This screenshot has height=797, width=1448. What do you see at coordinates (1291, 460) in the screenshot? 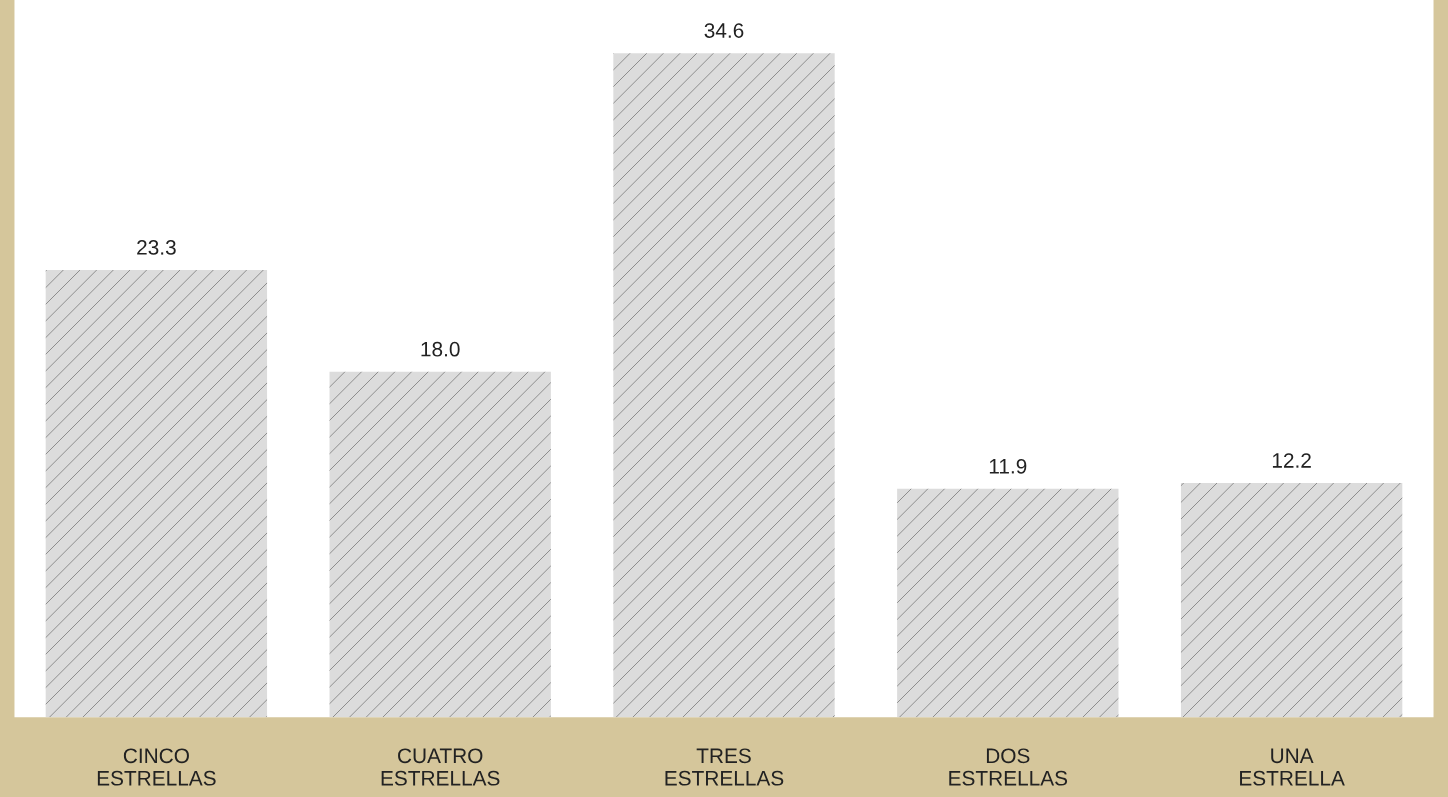
I see `data-label: 12.2` at bounding box center [1291, 460].